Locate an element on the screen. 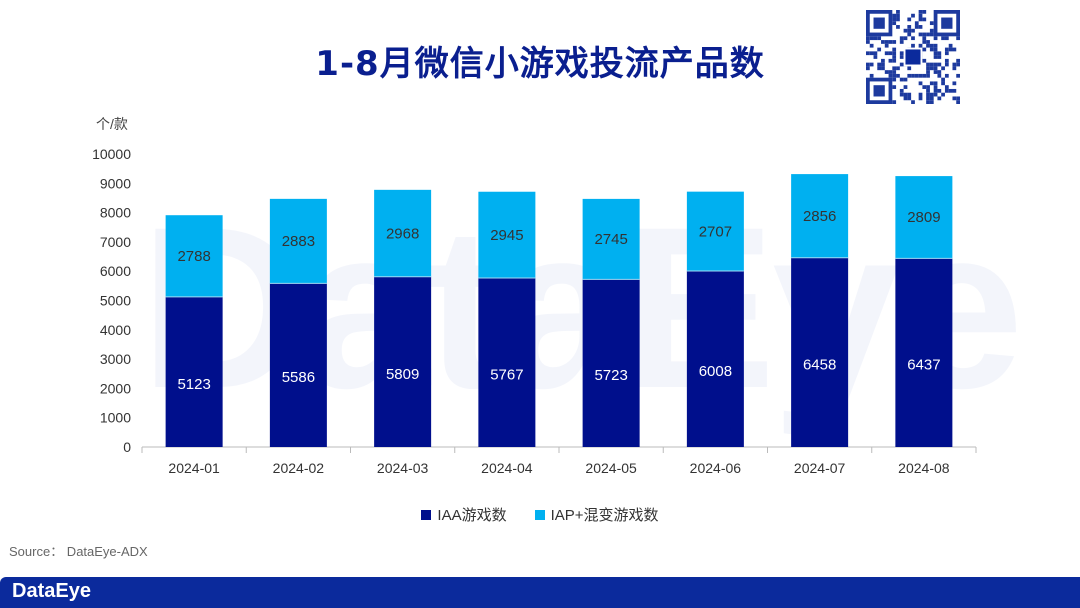  x-tick-label: 2024-06 is located at coordinates (716, 468).